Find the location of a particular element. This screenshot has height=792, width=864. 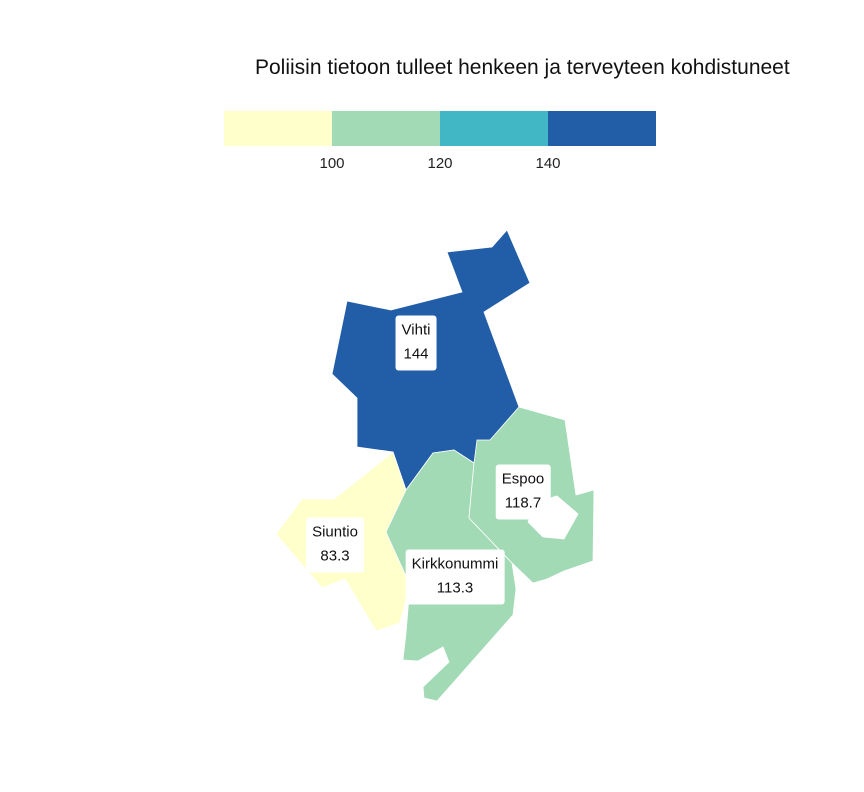

color-legend is located at coordinates (440, 128).